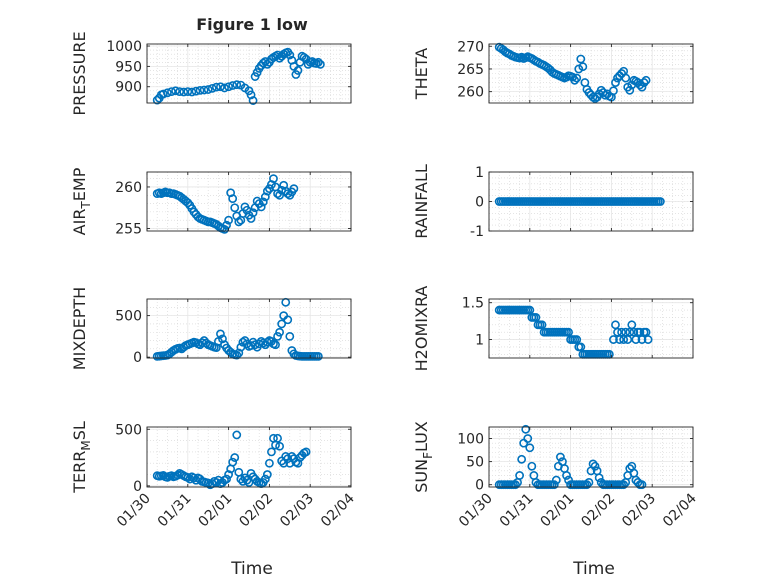 This screenshot has height=583, width=778. I want to click on y-tick-label: 1, so click(479, 341).